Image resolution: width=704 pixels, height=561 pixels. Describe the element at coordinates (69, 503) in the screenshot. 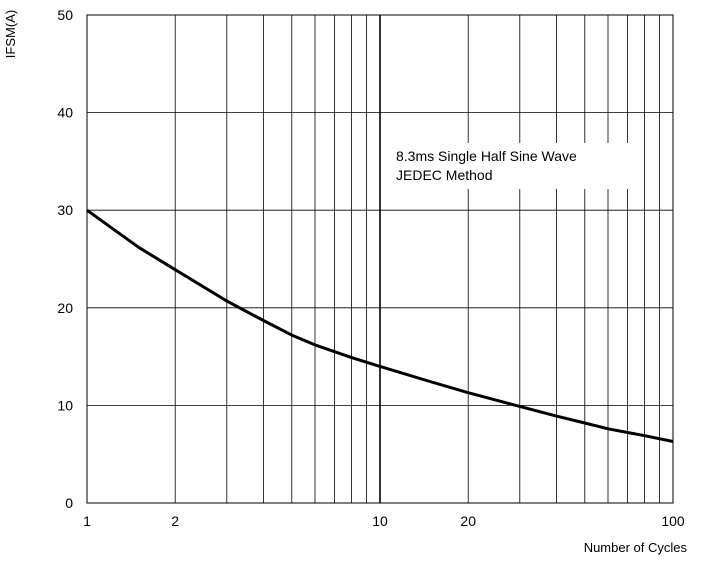

I see `y-tick-label: 0` at that location.